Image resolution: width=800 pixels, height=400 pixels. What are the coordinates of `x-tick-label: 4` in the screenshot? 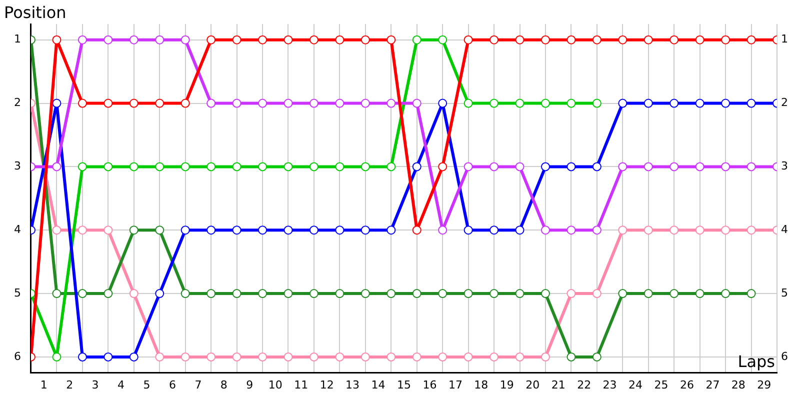 It's located at (121, 385).